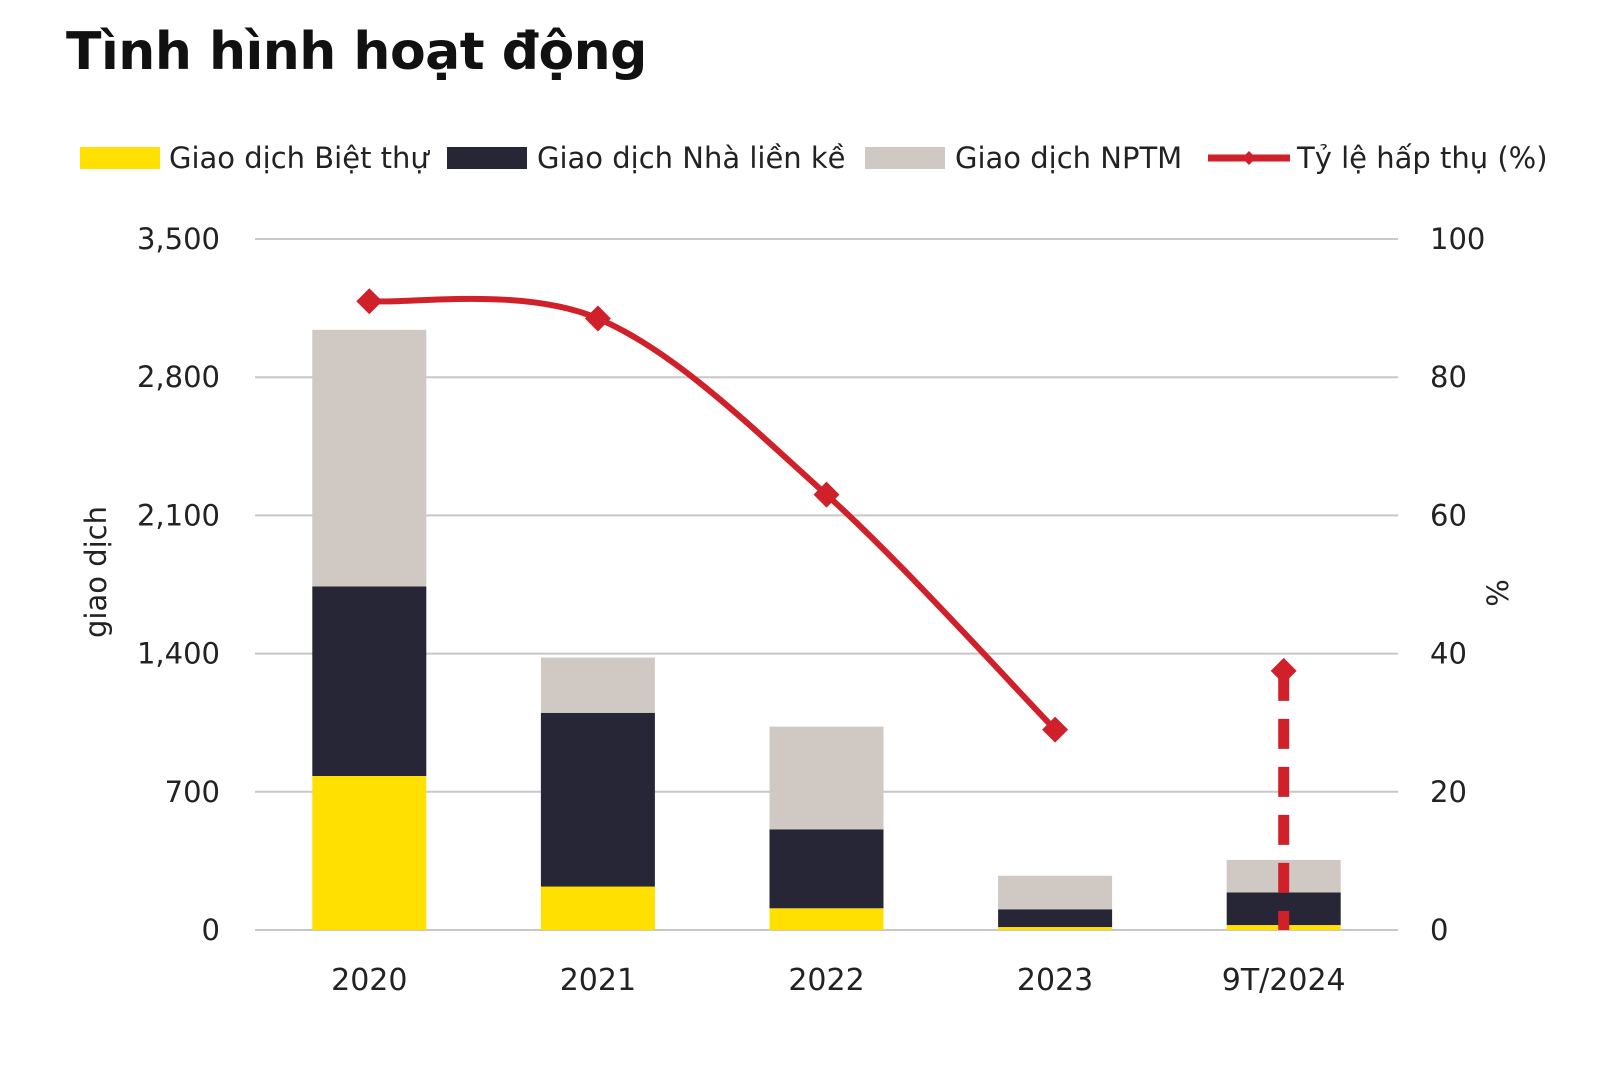 This screenshot has width=1600, height=1069. I want to click on right-tick-label: 20, so click(1448, 792).